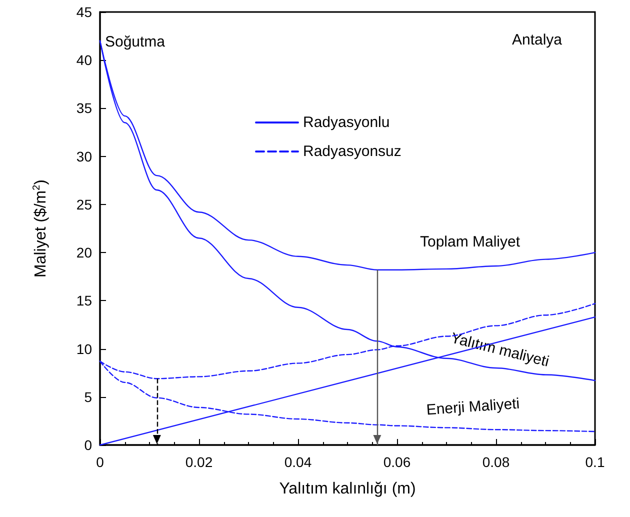  Describe the element at coordinates (595, 462) in the screenshot. I see `x-tick-label: 0.1` at that location.